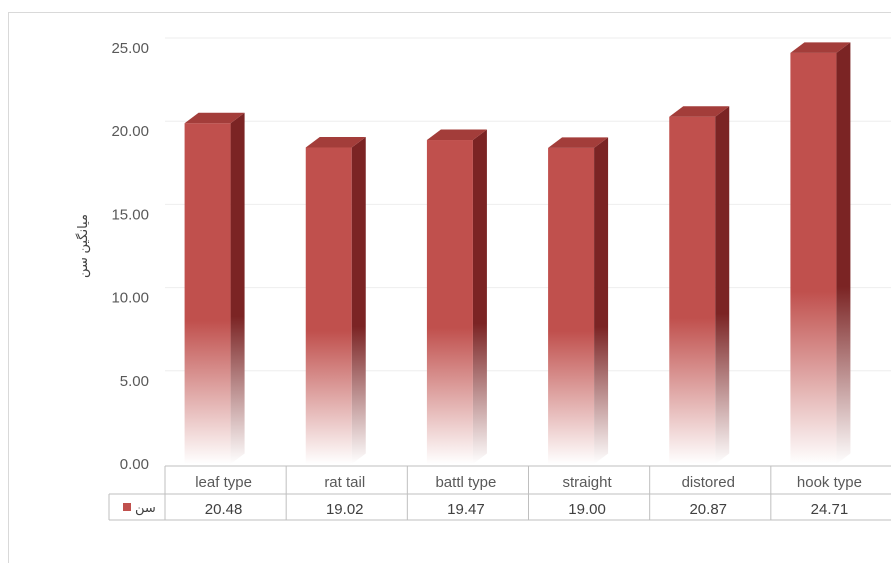 This screenshot has height=564, width=891. What do you see at coordinates (465, 482) in the screenshot?
I see `category-label: battl type` at bounding box center [465, 482].